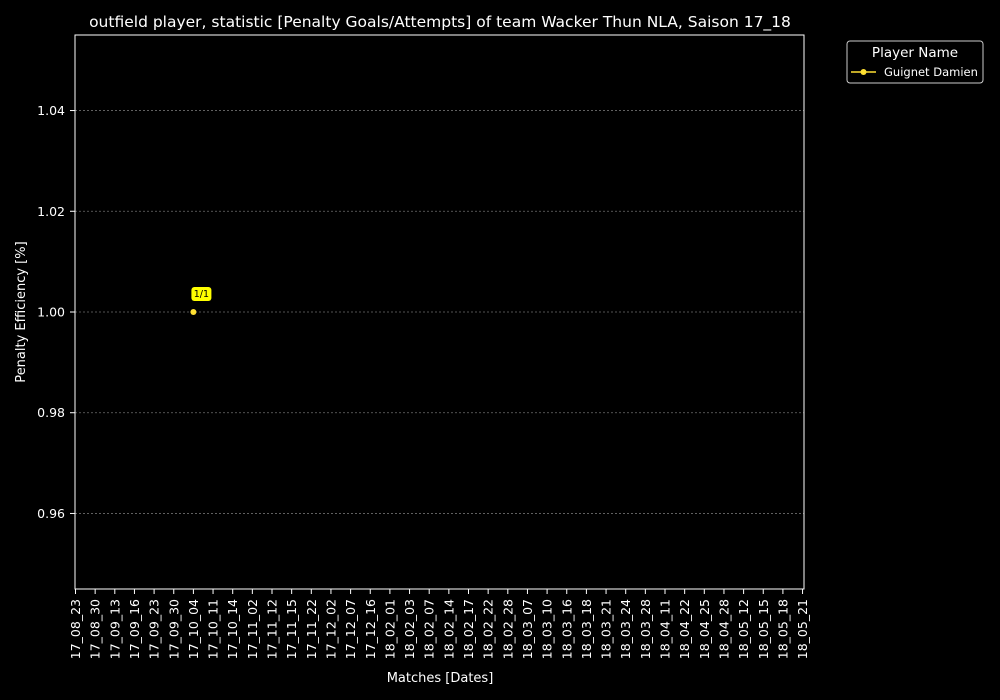  Describe the element at coordinates (448, 629) in the screenshot. I see `x-tick-label: 18_02_14` at that location.